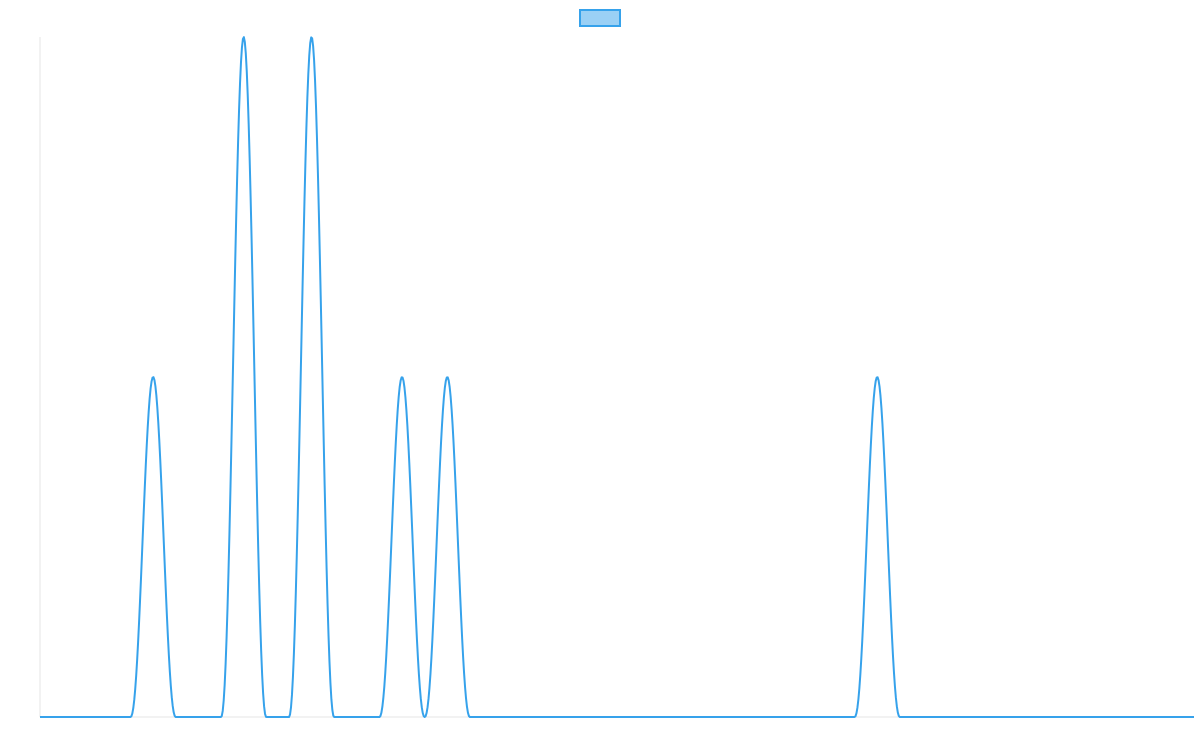 Image resolution: width=1200 pixels, height=750 pixels. I want to click on legend, so click(600, 18).